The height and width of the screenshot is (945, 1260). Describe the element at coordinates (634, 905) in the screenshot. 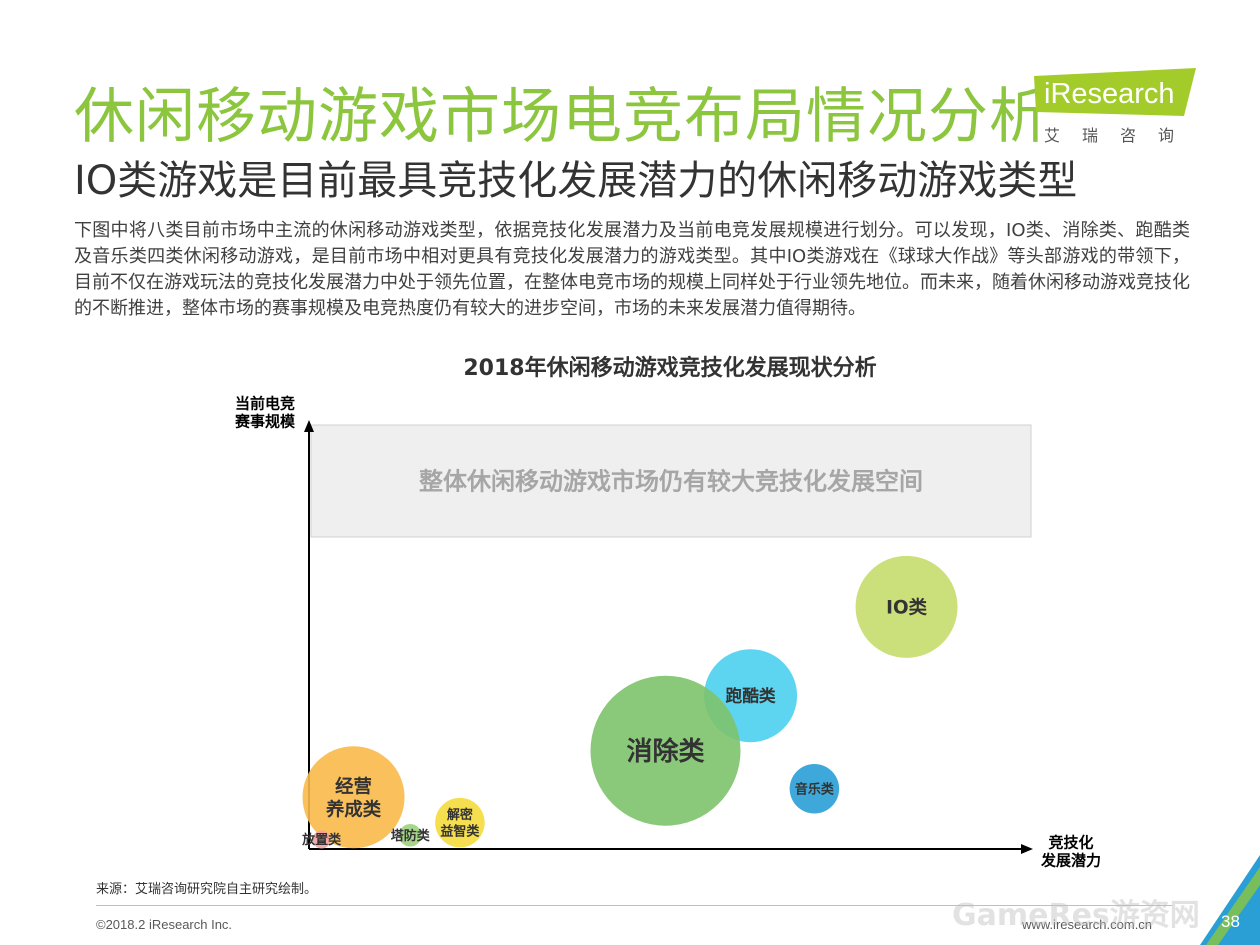

I see `footer-divider` at that location.